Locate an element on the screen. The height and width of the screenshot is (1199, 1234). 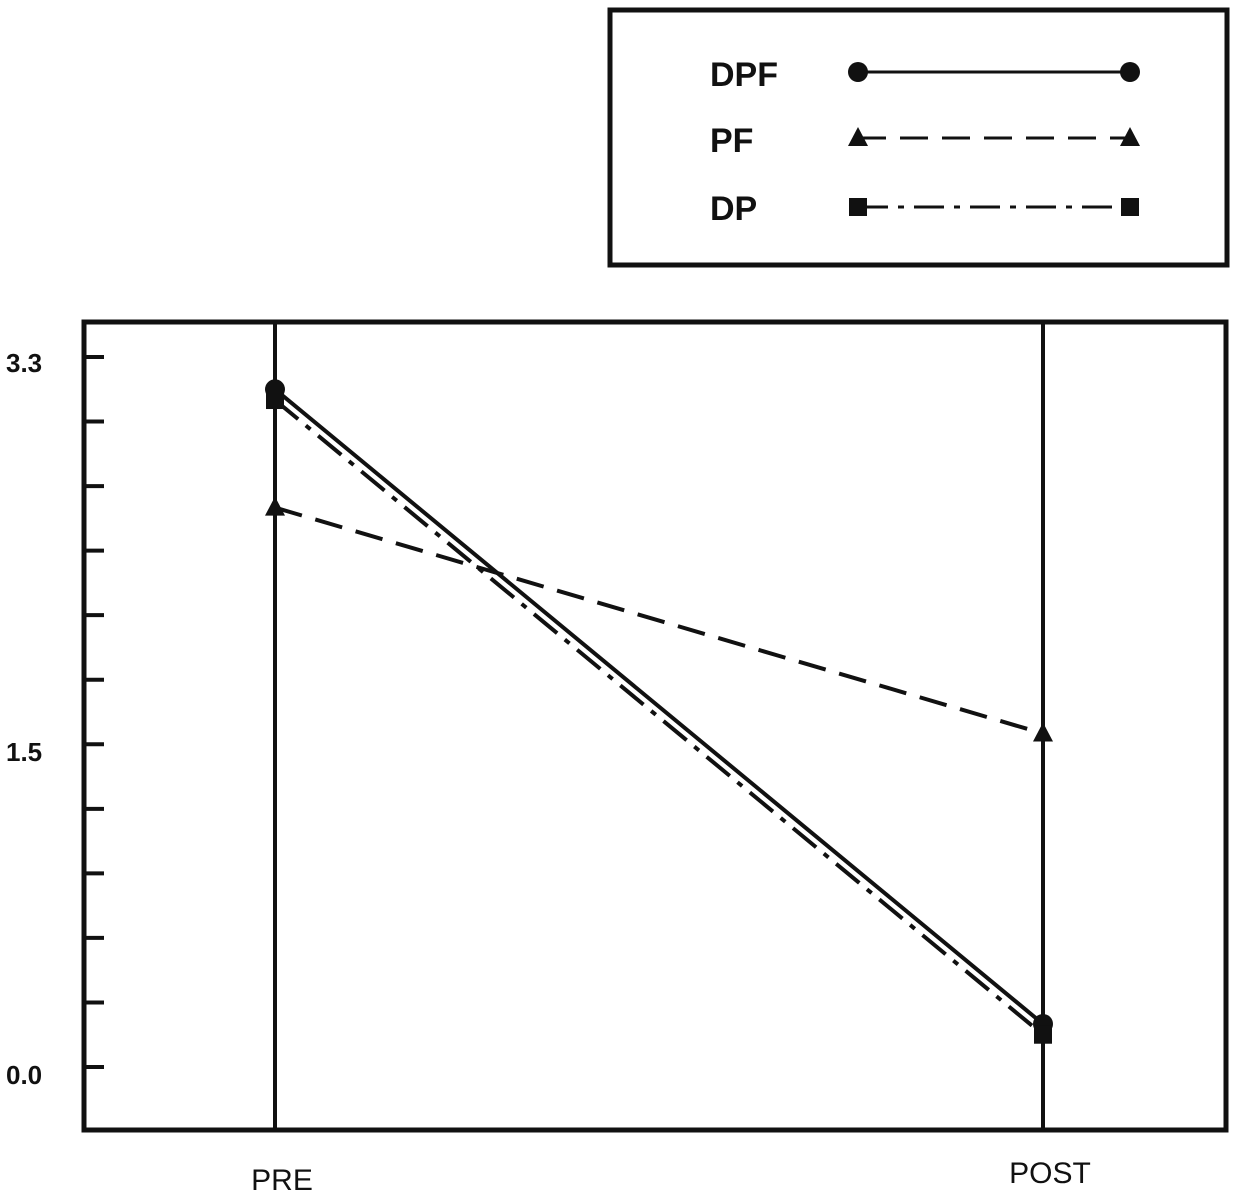
legend-label-dp: DP is located at coordinates (733, 209).